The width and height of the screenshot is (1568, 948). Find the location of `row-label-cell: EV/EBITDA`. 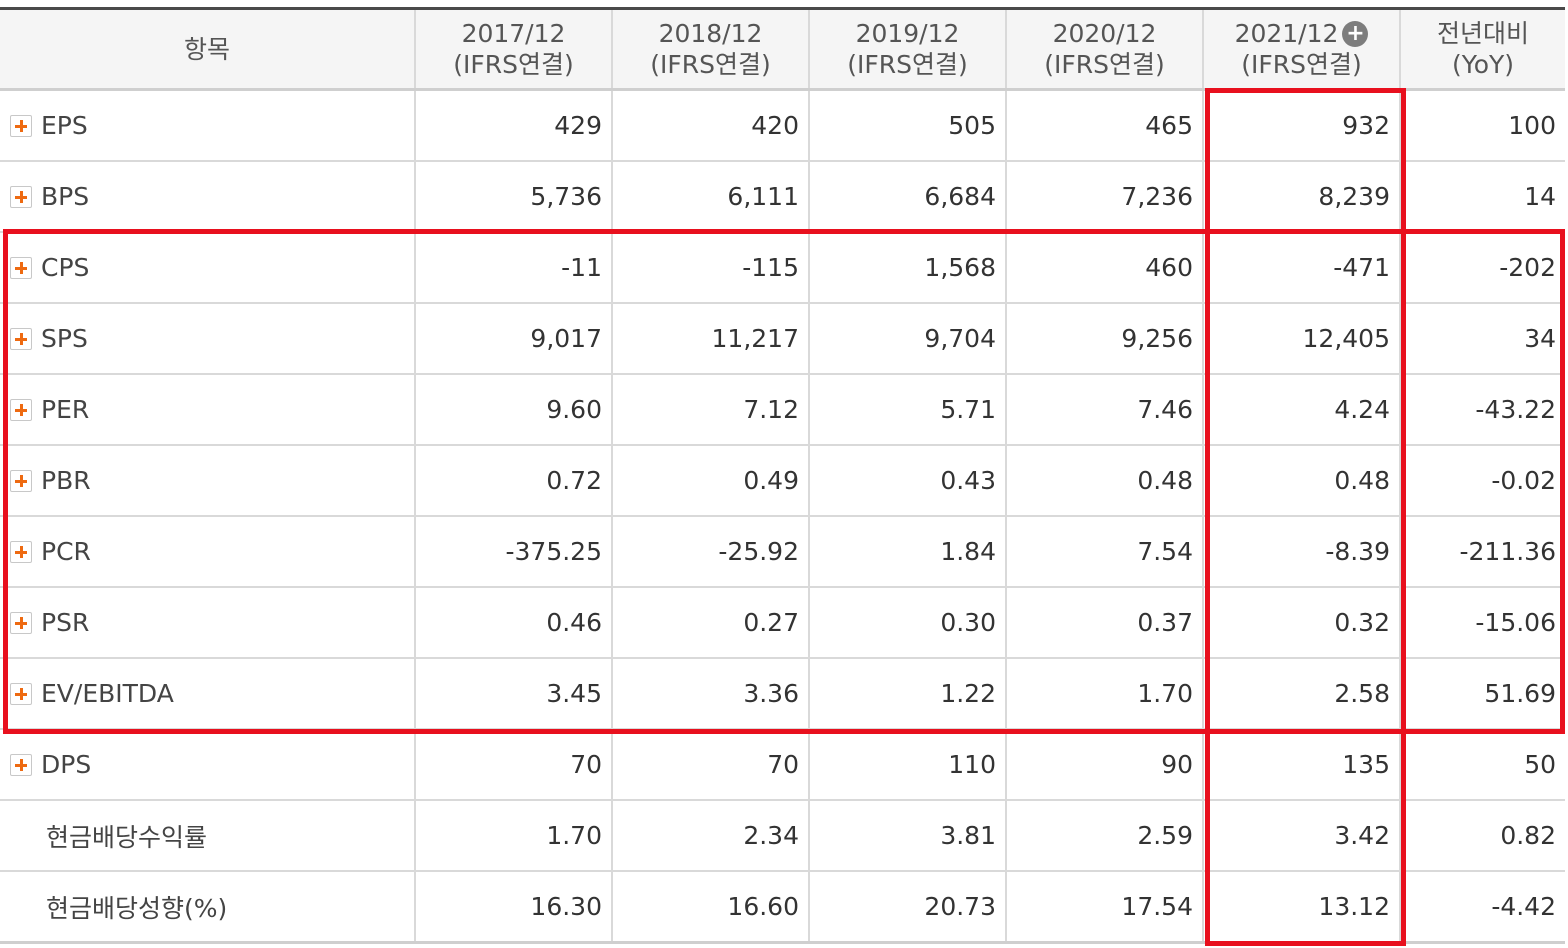

row-label-cell: EV/EBITDA is located at coordinates (207, 694).